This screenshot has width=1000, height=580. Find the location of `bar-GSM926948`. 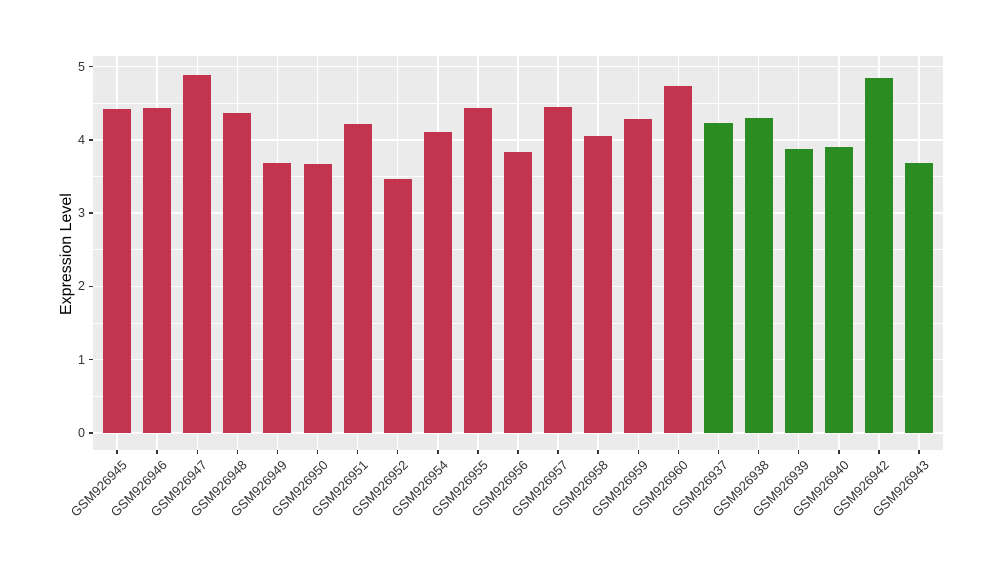

bar-GSM926948 is located at coordinates (237, 273).